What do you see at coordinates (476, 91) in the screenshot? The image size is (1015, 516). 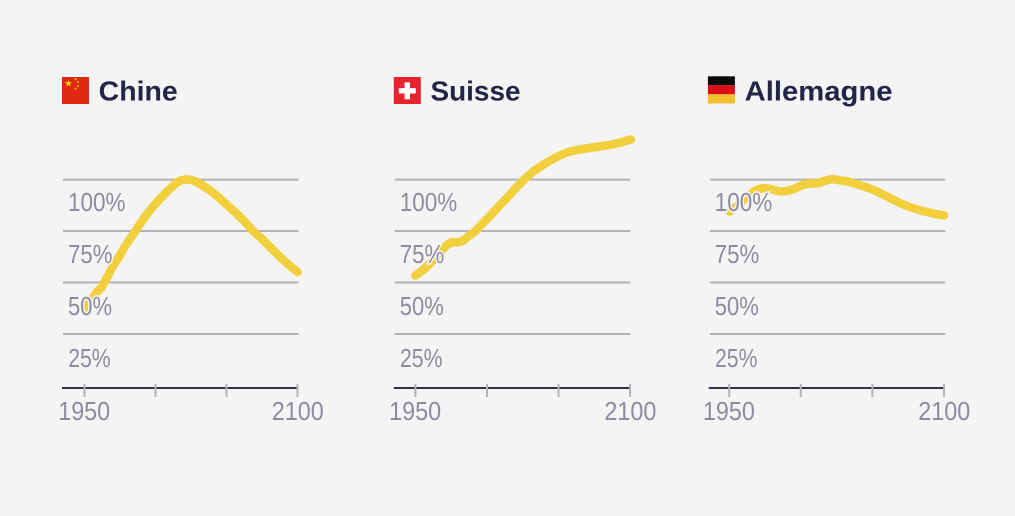 I see `svg-text: Suisse` at bounding box center [476, 91].